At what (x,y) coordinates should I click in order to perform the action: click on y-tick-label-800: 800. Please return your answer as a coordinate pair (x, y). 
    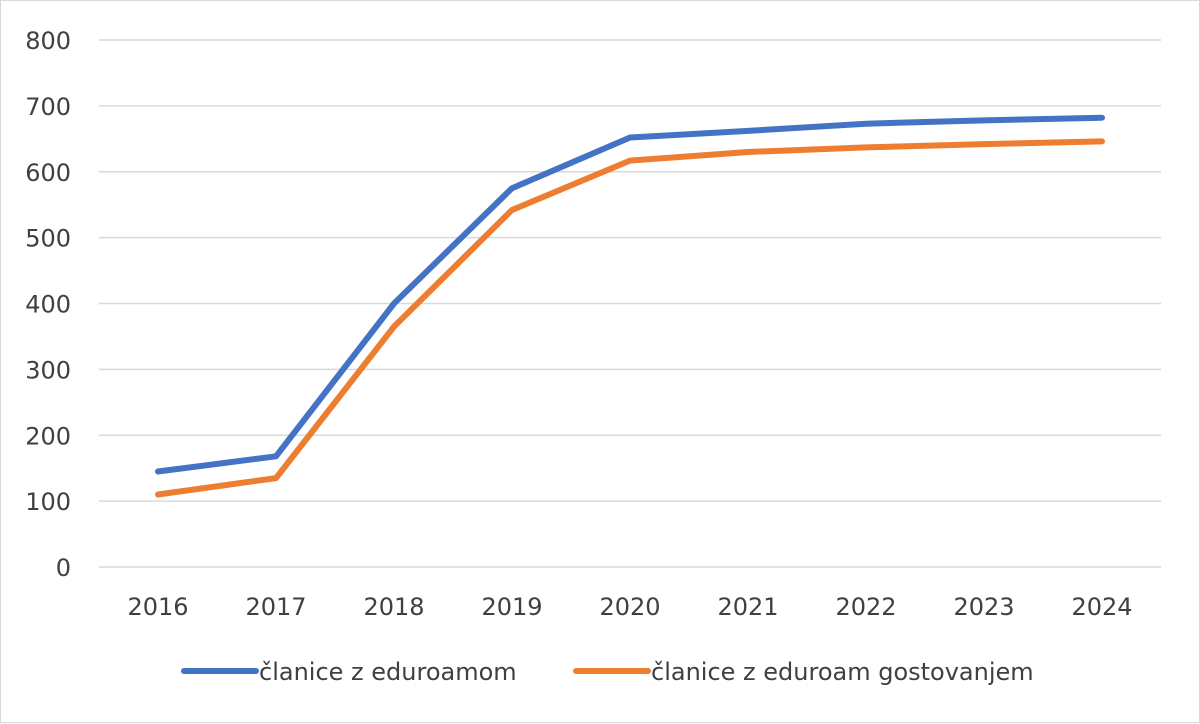
    Looking at the image, I should click on (48, 41).